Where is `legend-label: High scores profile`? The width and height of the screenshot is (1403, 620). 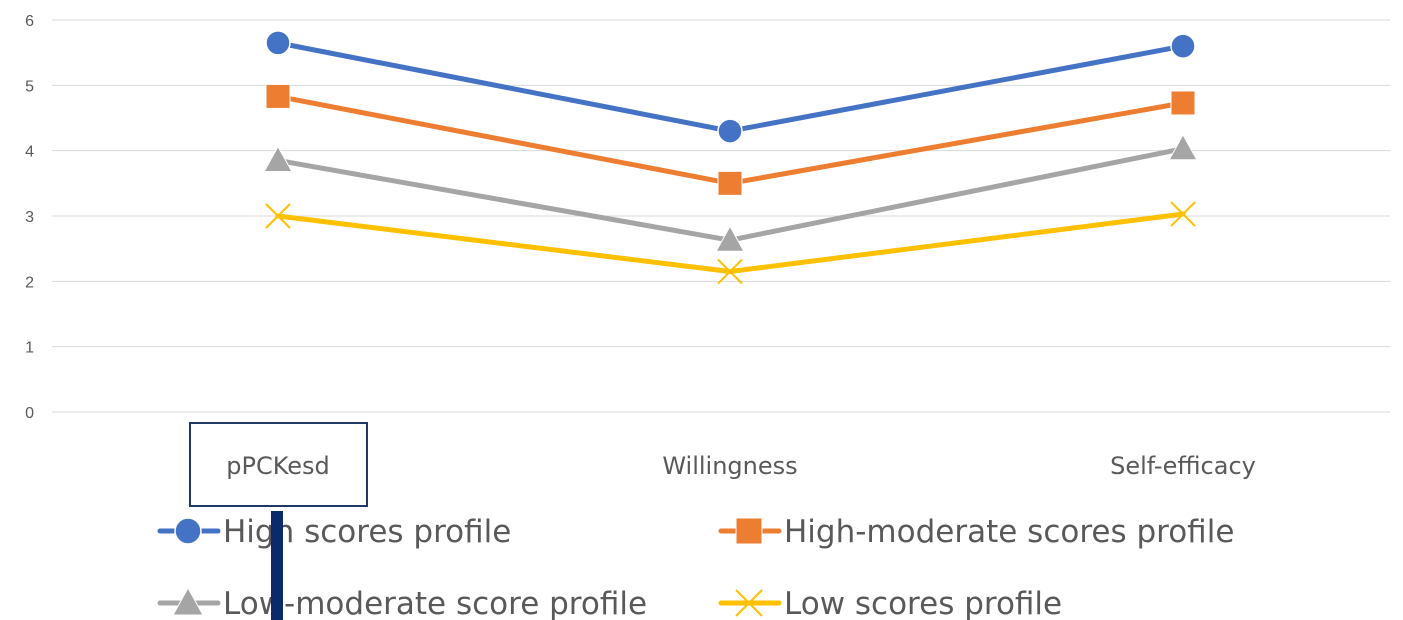
legend-label: High scores profile is located at coordinates (367, 532).